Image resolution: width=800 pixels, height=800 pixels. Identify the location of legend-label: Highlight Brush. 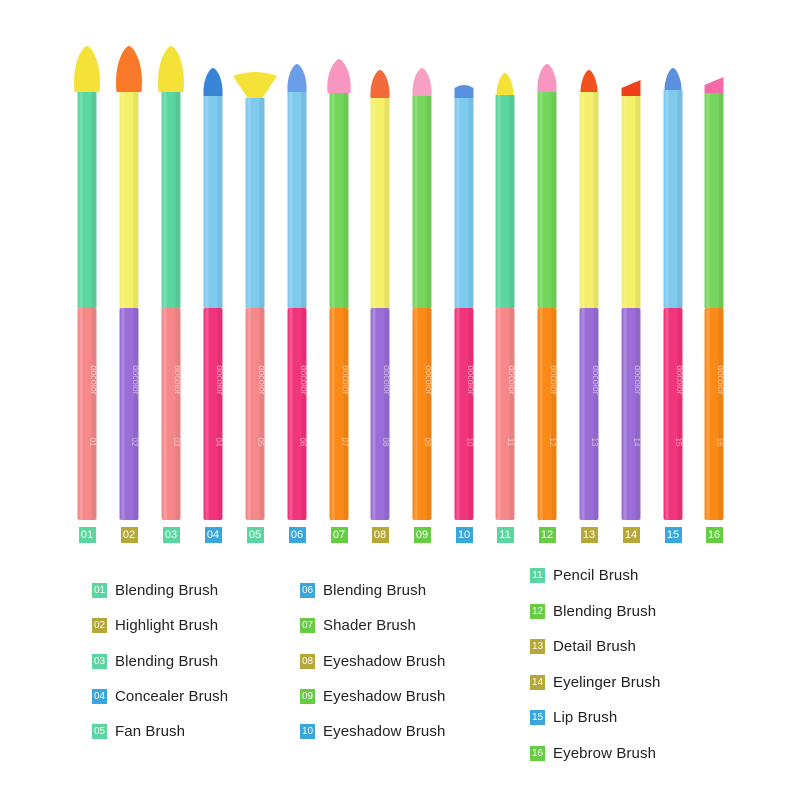
(167, 626).